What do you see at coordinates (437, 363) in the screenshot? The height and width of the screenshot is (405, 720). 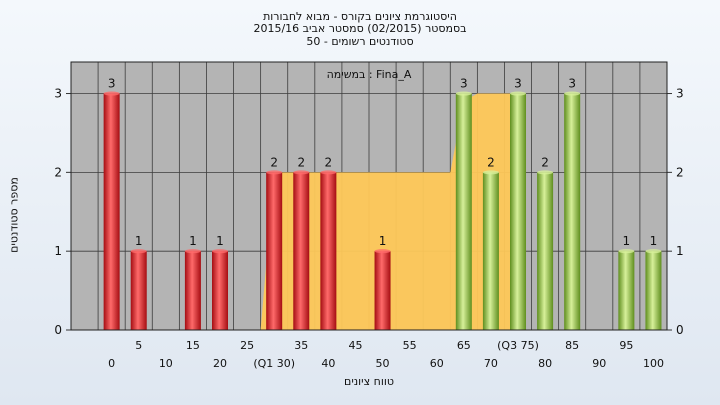 I see `x-tick-label: 60` at bounding box center [437, 363].